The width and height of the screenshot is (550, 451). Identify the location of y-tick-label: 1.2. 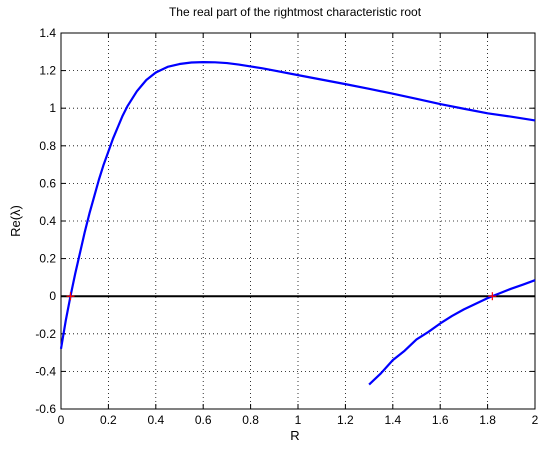
(47, 71).